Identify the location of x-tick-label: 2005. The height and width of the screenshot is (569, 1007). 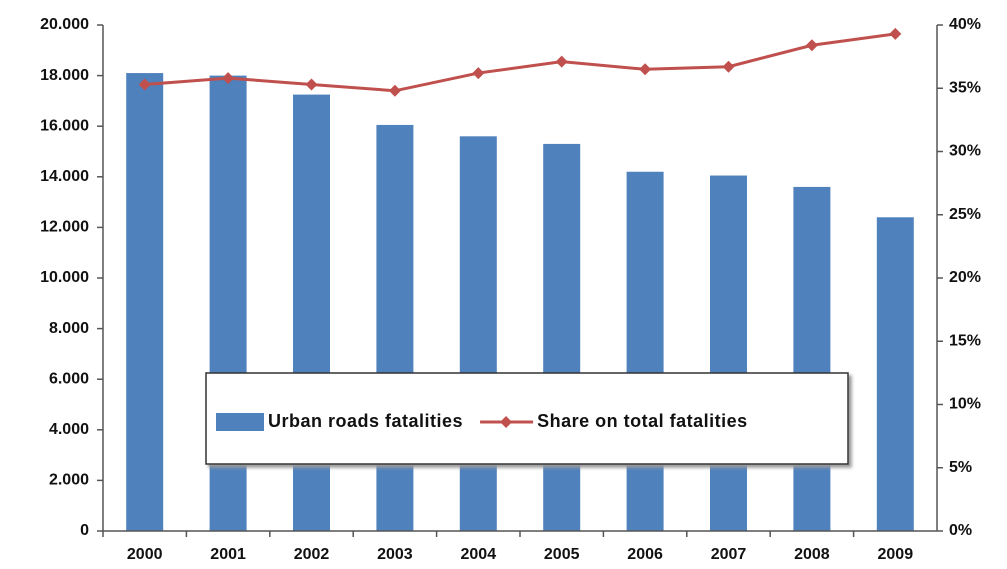
(562, 554).